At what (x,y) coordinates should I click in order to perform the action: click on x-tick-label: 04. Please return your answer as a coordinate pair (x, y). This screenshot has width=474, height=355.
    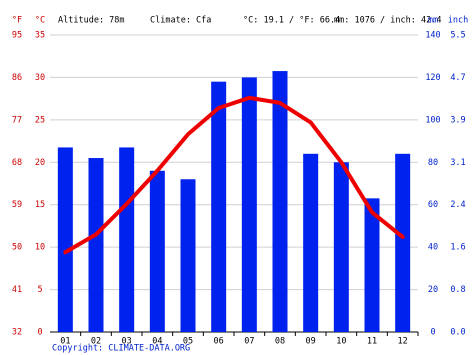
    Looking at the image, I should click on (157, 342).